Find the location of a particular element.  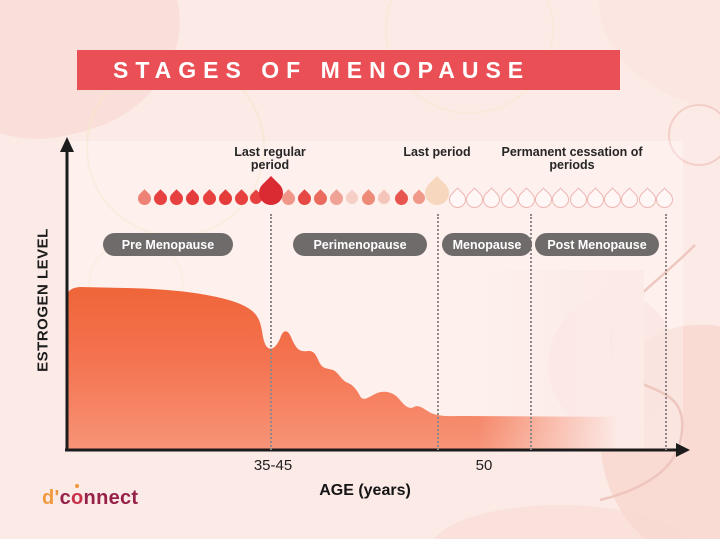

stage-pill: Pre Menopause is located at coordinates (168, 244).